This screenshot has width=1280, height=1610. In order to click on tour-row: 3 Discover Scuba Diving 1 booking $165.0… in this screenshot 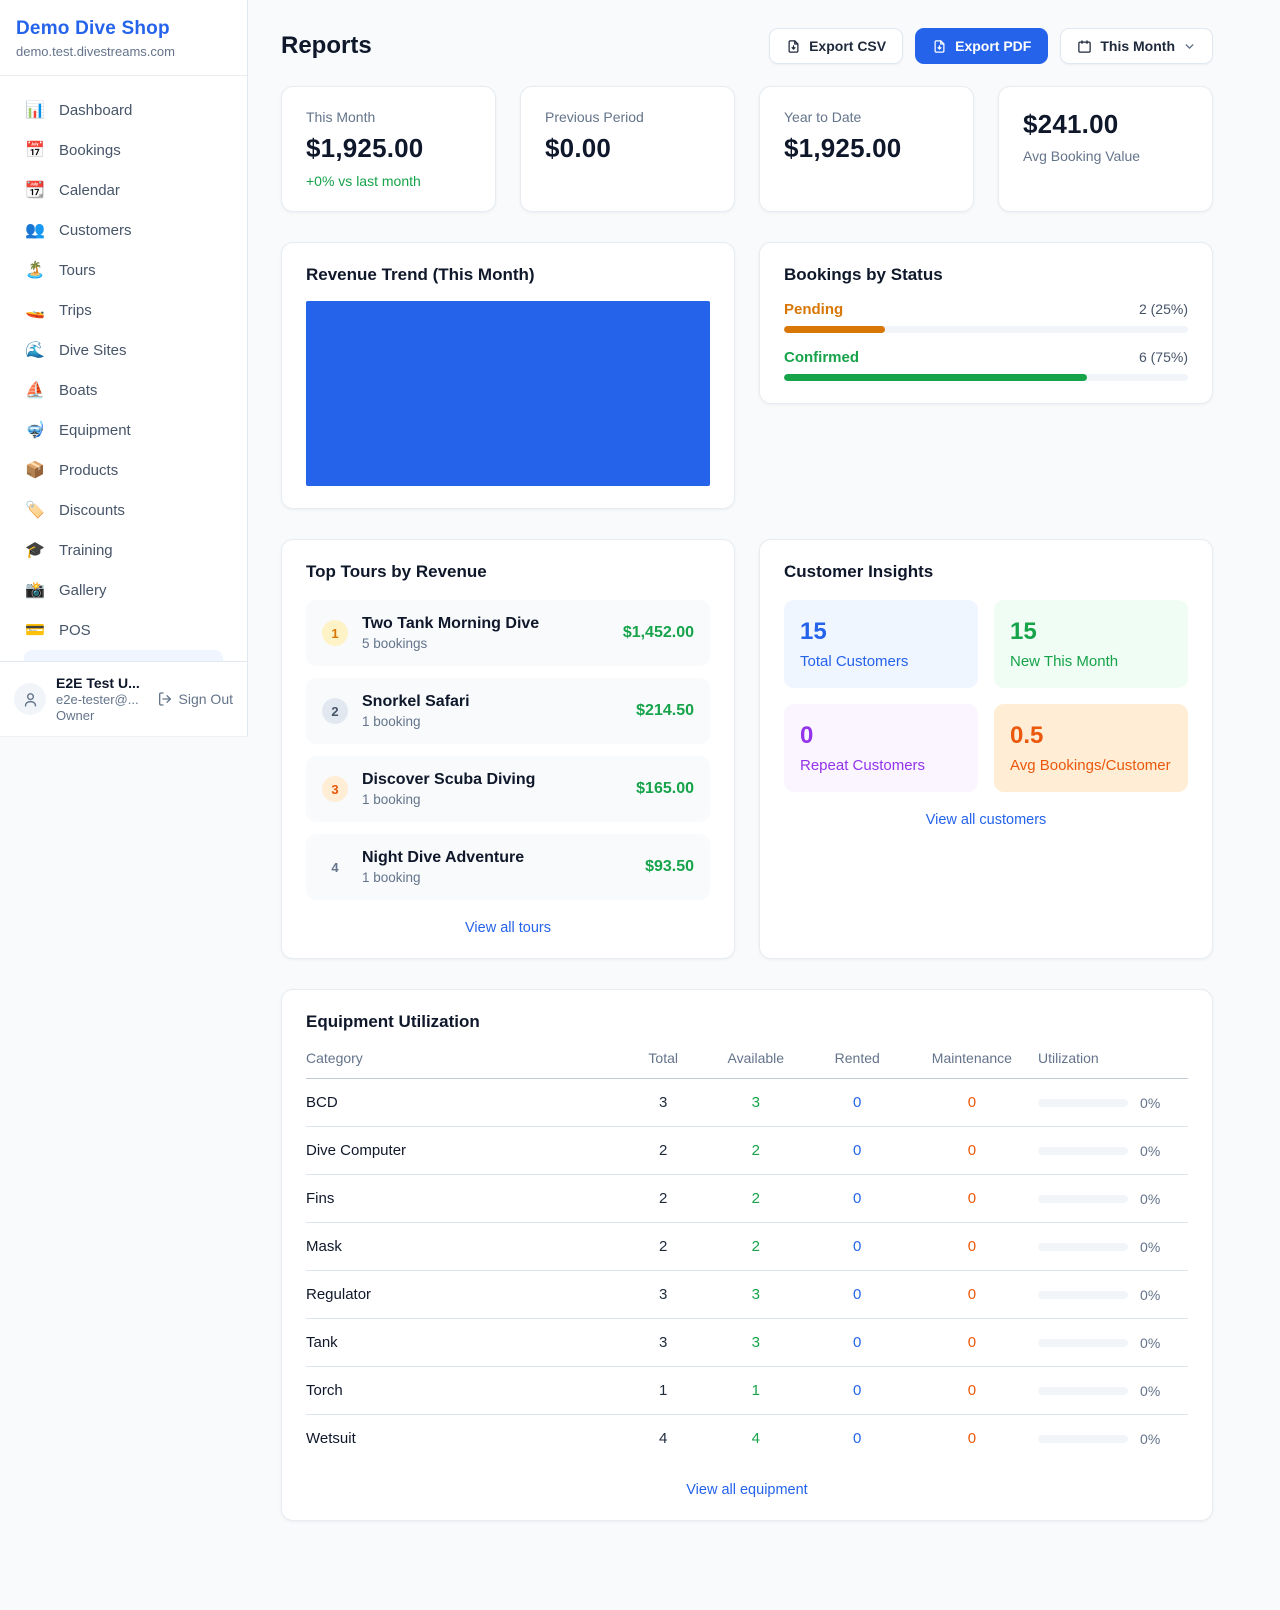, I will do `click(508, 789)`.